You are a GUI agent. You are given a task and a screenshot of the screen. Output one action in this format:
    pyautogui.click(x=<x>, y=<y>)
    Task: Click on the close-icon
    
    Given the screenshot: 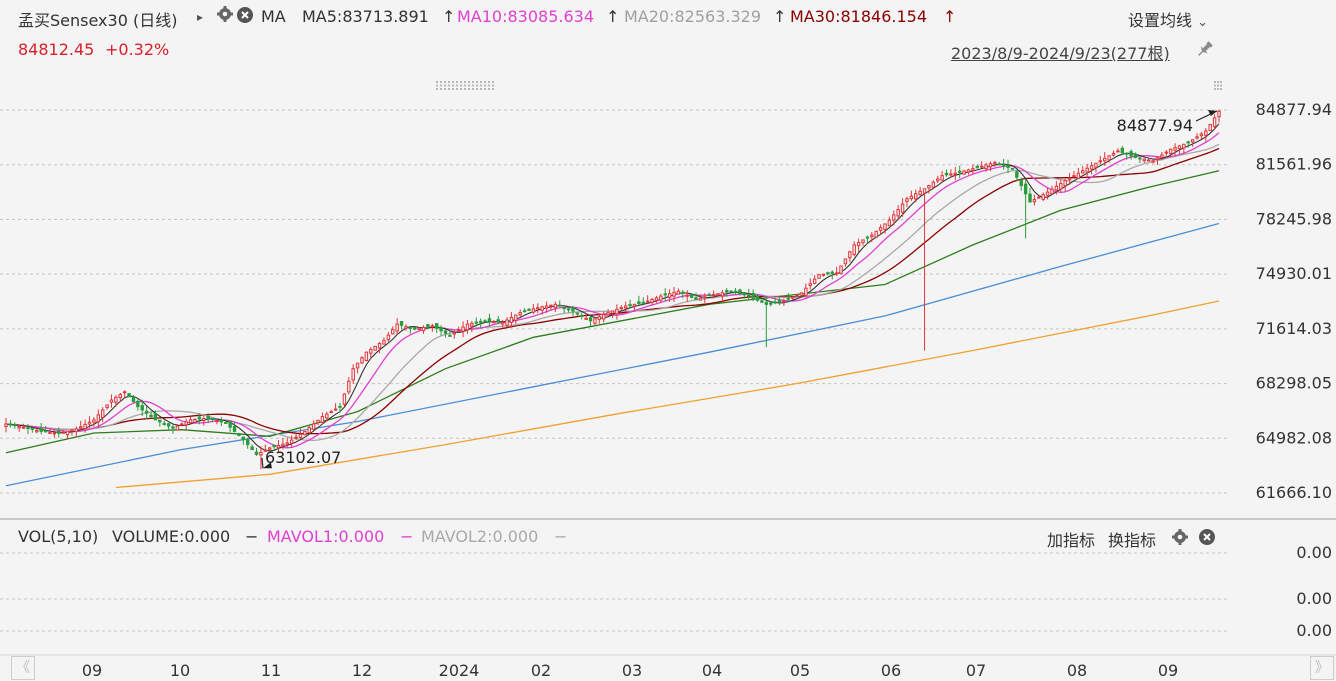 What is the action you would take?
    pyautogui.click(x=245, y=17)
    